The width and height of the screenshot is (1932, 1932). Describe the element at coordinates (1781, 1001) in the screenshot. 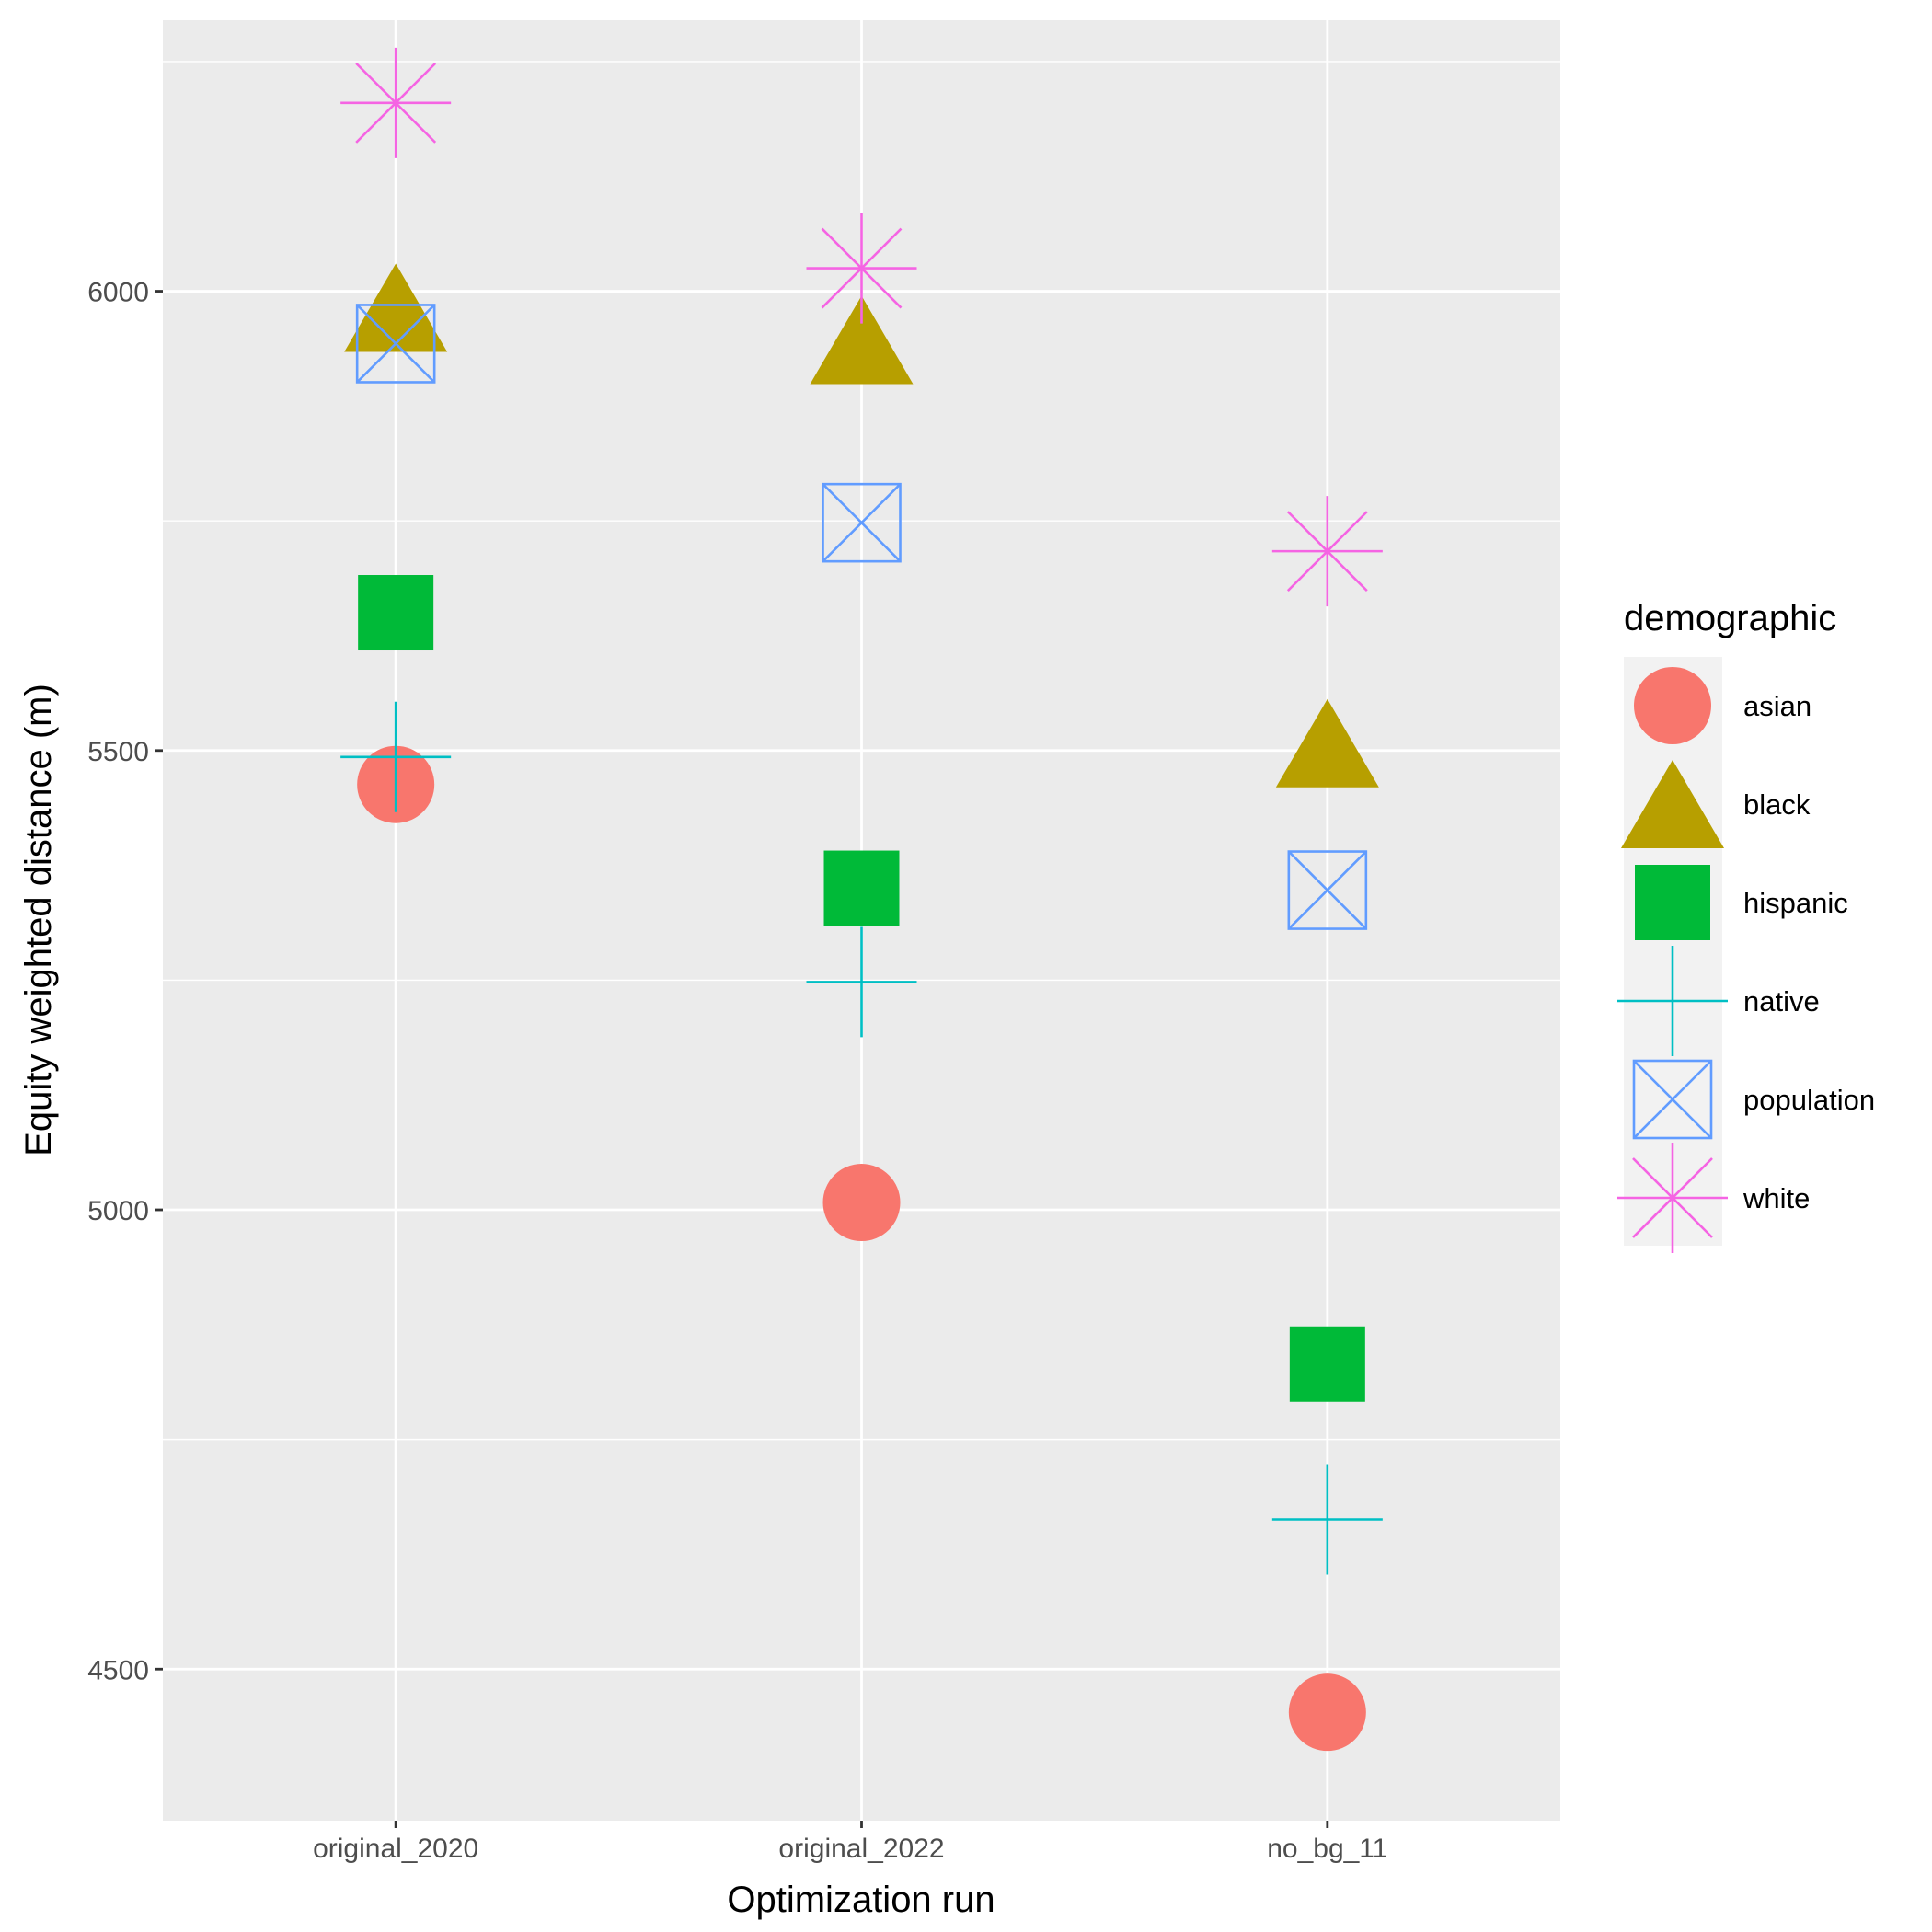

I see `legend-label-native: native` at that location.